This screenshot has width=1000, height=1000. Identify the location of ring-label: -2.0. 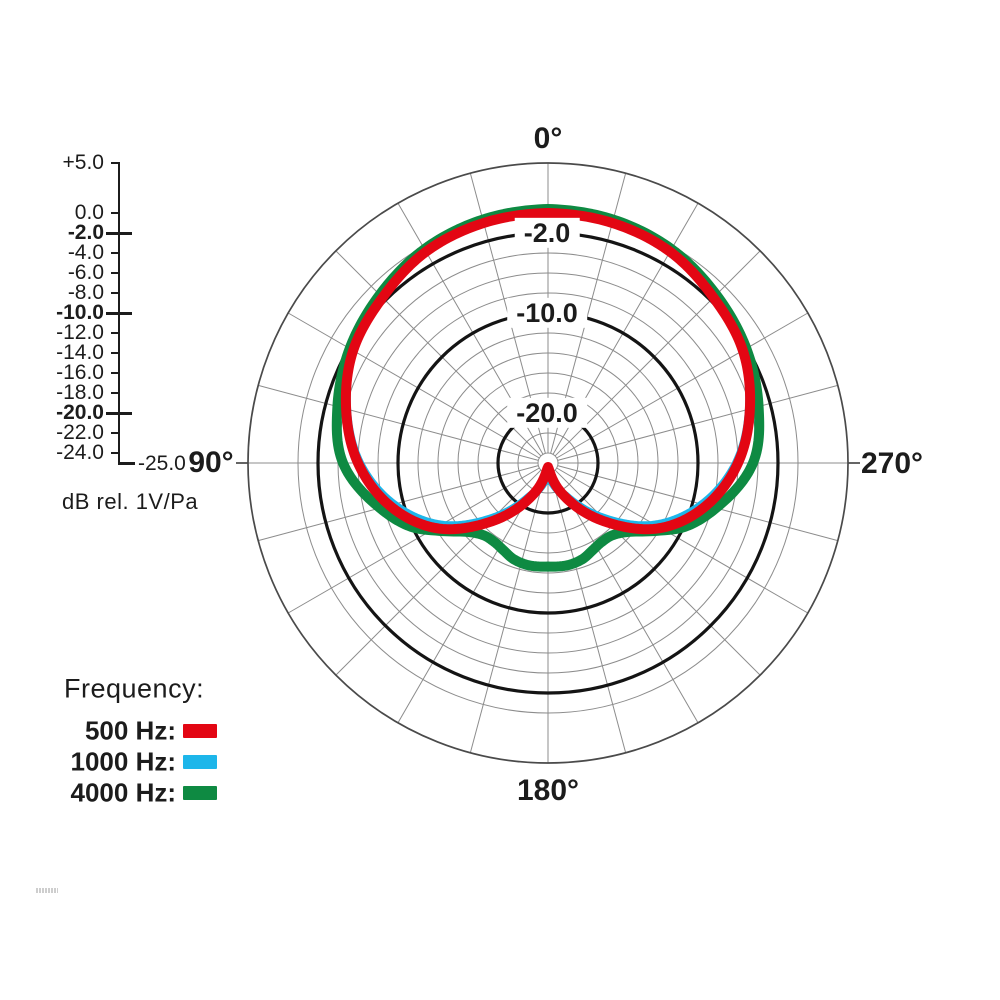
(547, 233).